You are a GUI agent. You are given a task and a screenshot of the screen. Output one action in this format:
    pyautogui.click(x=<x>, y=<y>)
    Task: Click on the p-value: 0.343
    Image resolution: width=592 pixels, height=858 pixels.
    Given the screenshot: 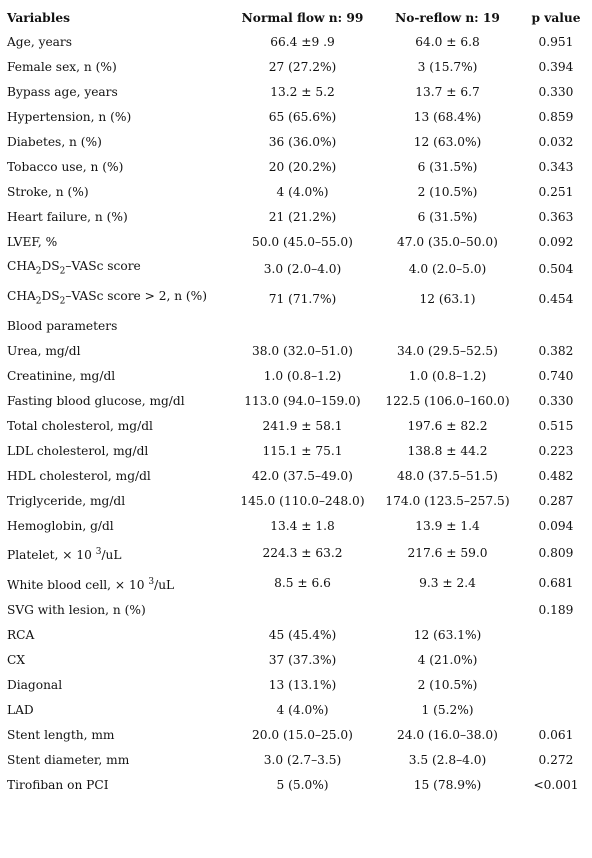 What is the action you would take?
    pyautogui.click(x=556, y=166)
    